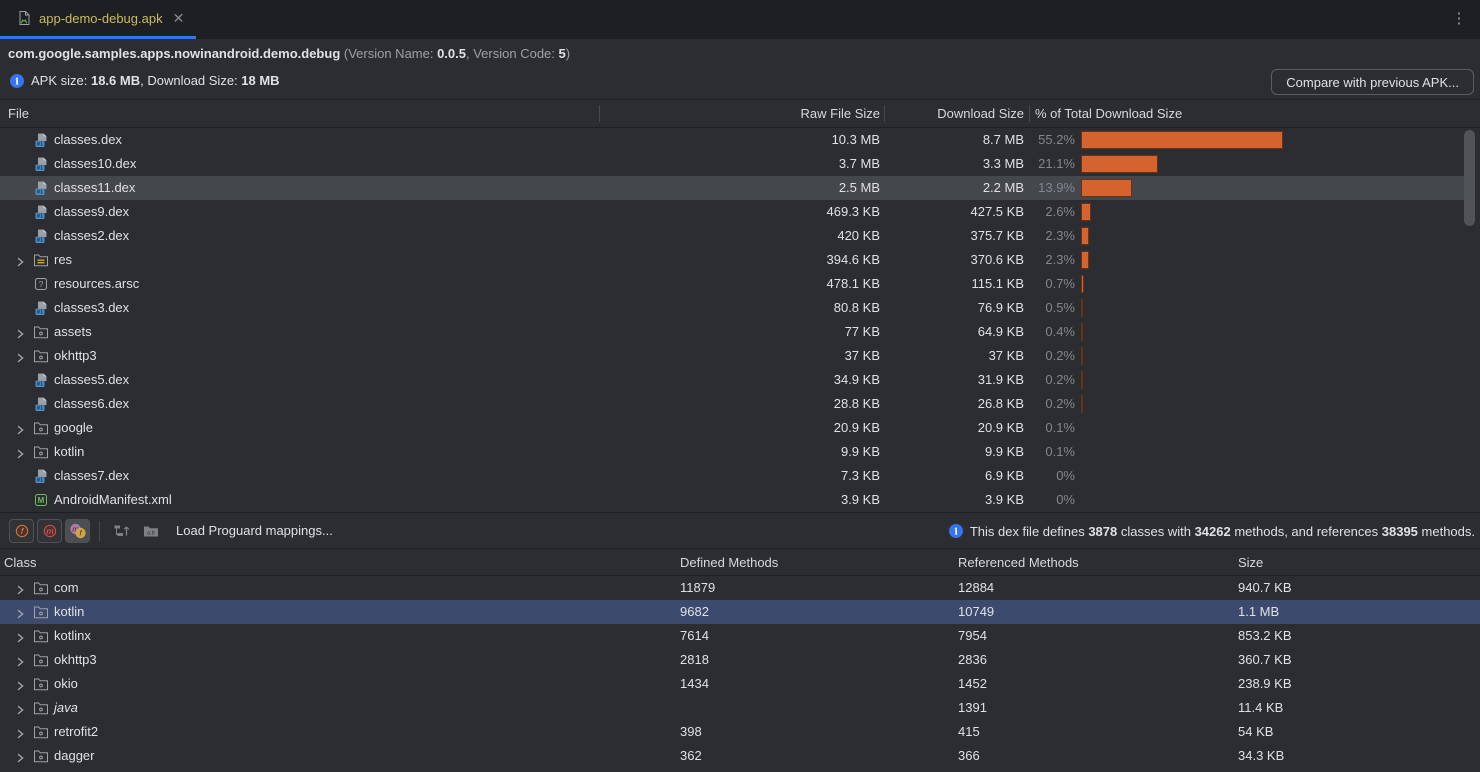 The width and height of the screenshot is (1480, 772). Describe the element at coordinates (1265, 635) in the screenshot. I see `package-size: 853.2 KB` at that location.